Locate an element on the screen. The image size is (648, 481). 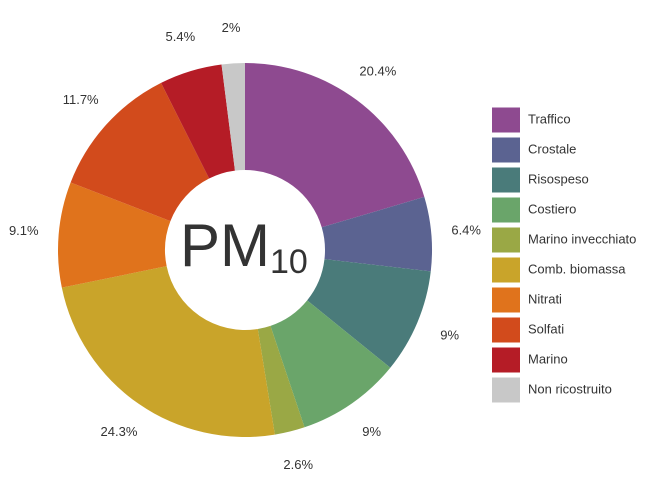
value-label: 2% is located at coordinates (231, 27).